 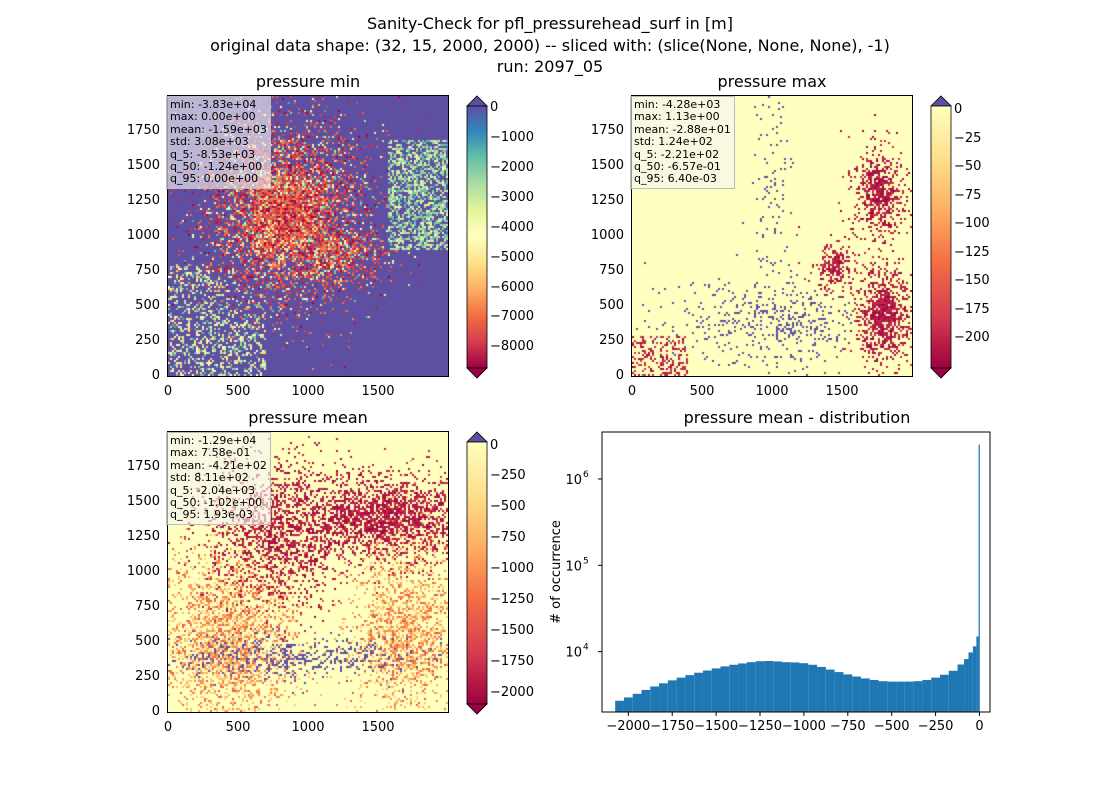 I want to click on x-tick-label: −500, so click(x=892, y=726).